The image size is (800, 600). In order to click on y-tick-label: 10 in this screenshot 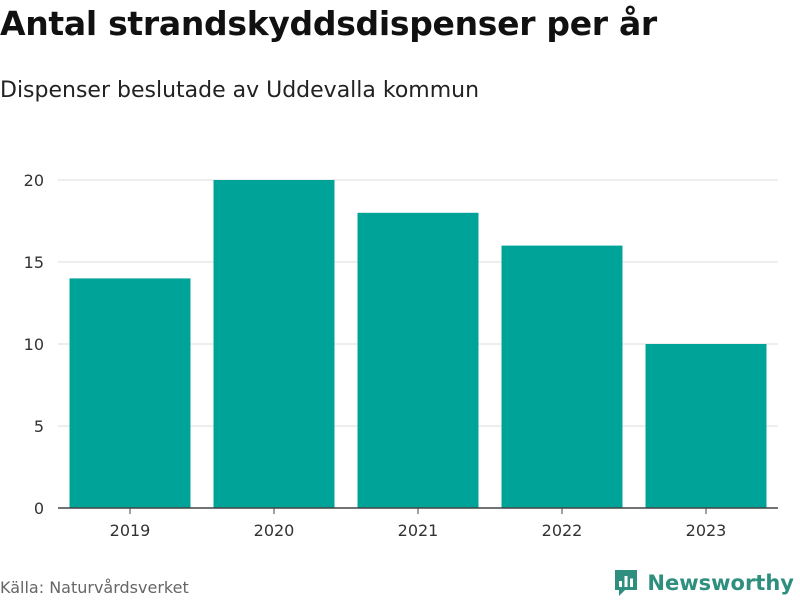, I will do `click(34, 344)`.